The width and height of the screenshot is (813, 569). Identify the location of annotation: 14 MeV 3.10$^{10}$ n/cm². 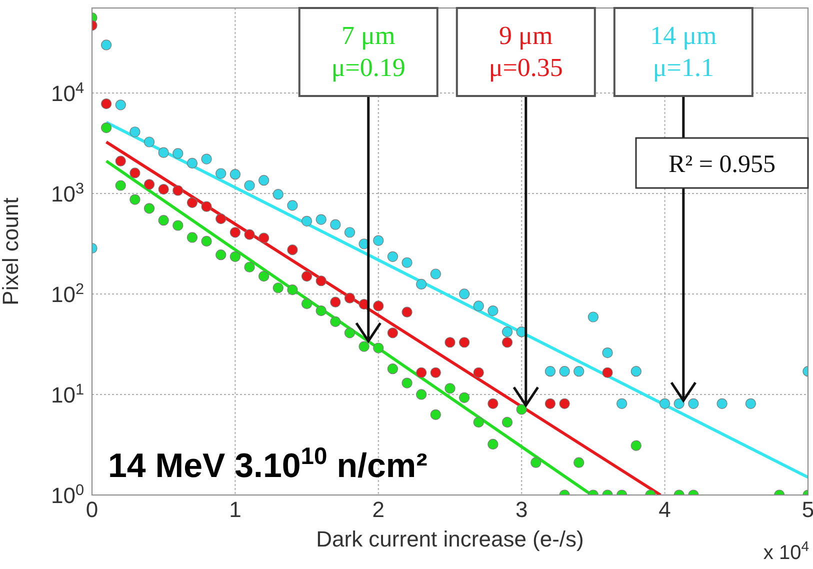
(268, 463).